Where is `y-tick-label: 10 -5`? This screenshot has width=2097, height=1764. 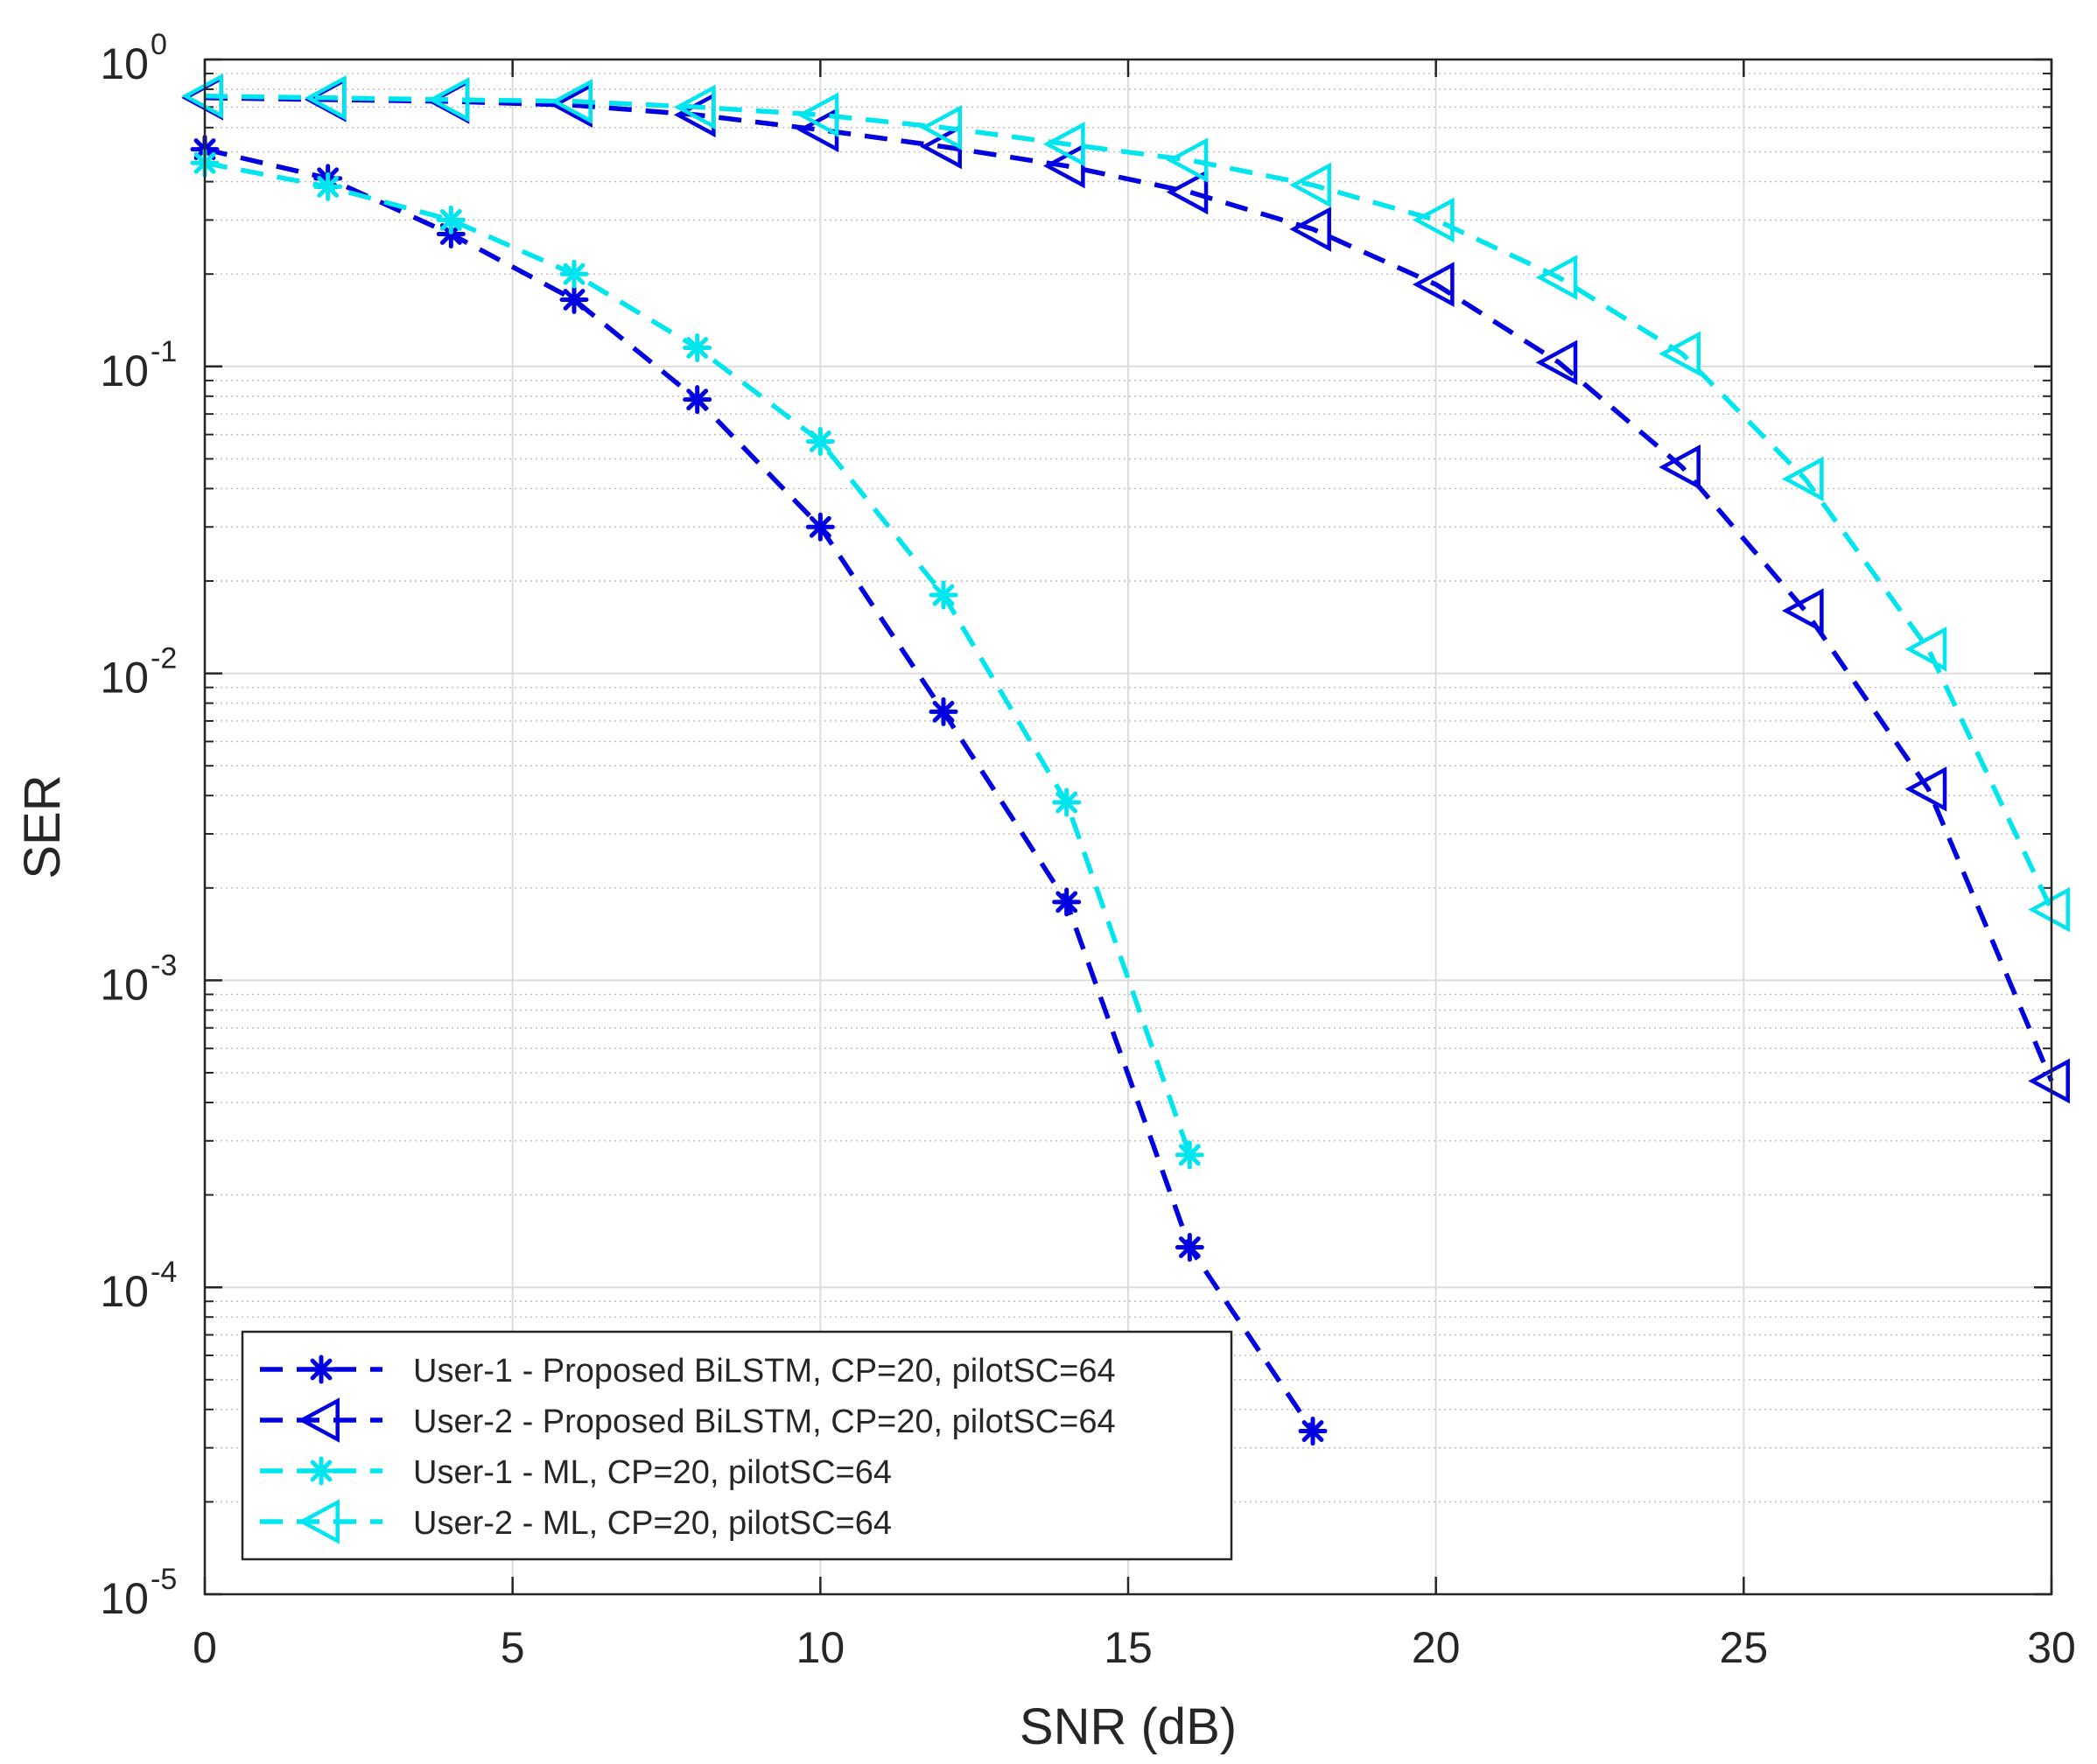 y-tick-label: 10 -5 is located at coordinates (138, 1593).